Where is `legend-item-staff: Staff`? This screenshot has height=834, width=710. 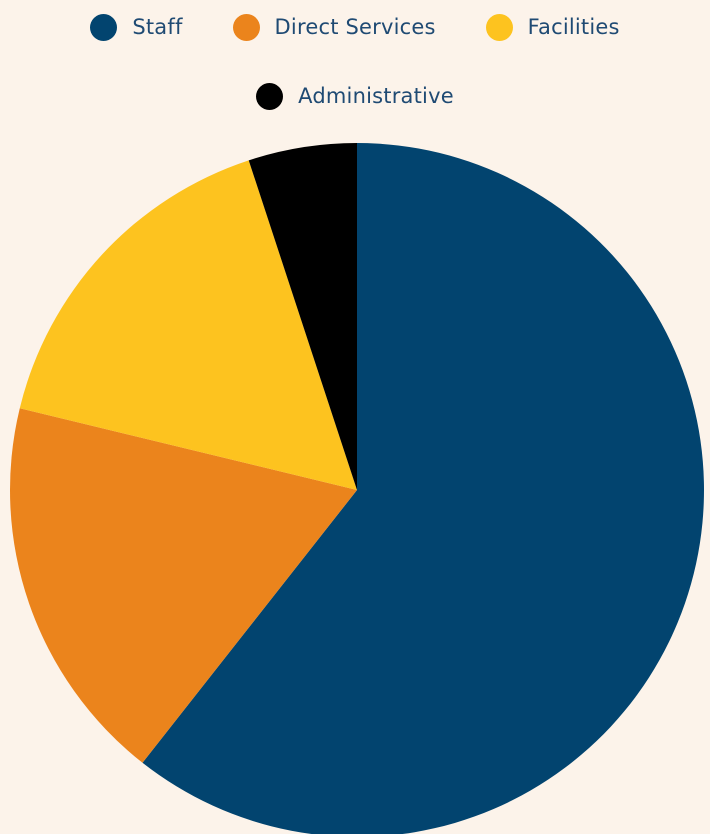
legend-item-staff: Staff is located at coordinates (136, 27).